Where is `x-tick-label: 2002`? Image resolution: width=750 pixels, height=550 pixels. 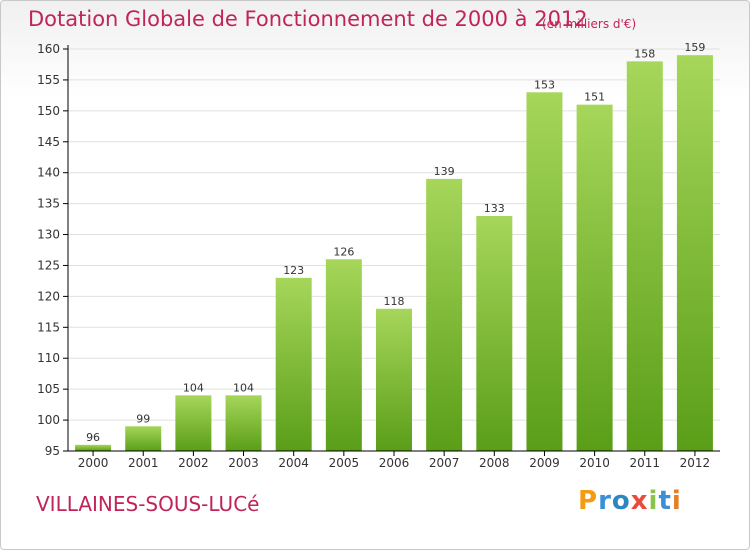 x-tick-label: 2002 is located at coordinates (193, 463).